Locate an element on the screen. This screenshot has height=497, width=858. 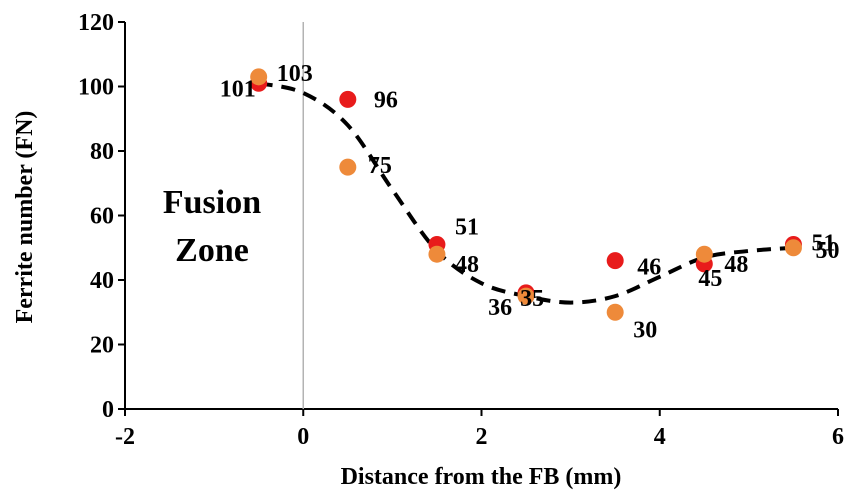
fusion-zone-annotation-line-2: Zone is located at coordinates (212, 250).